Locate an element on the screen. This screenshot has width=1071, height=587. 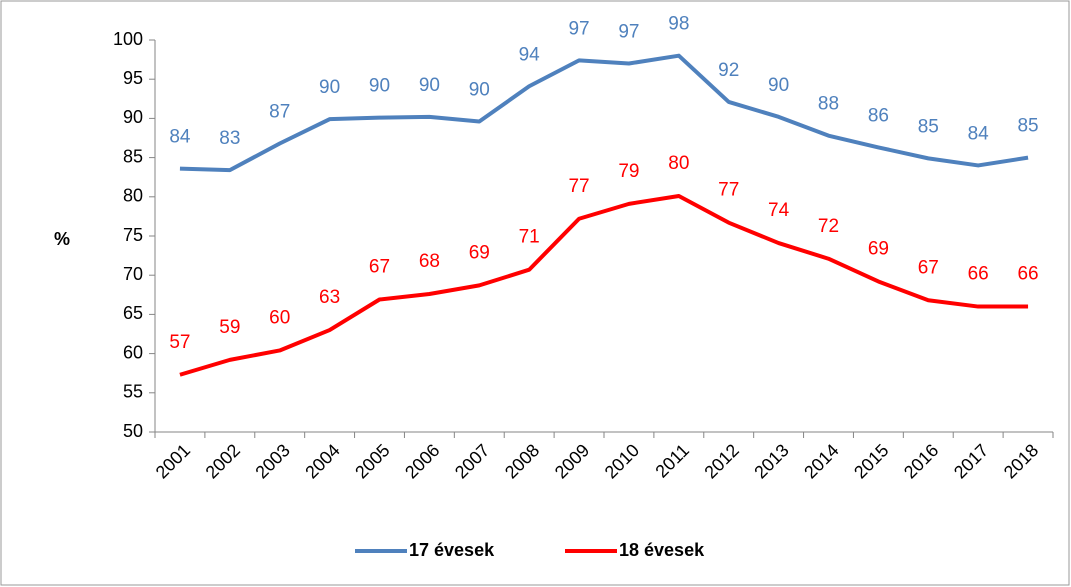
y-tick-label: 75 is located at coordinates (133, 235).